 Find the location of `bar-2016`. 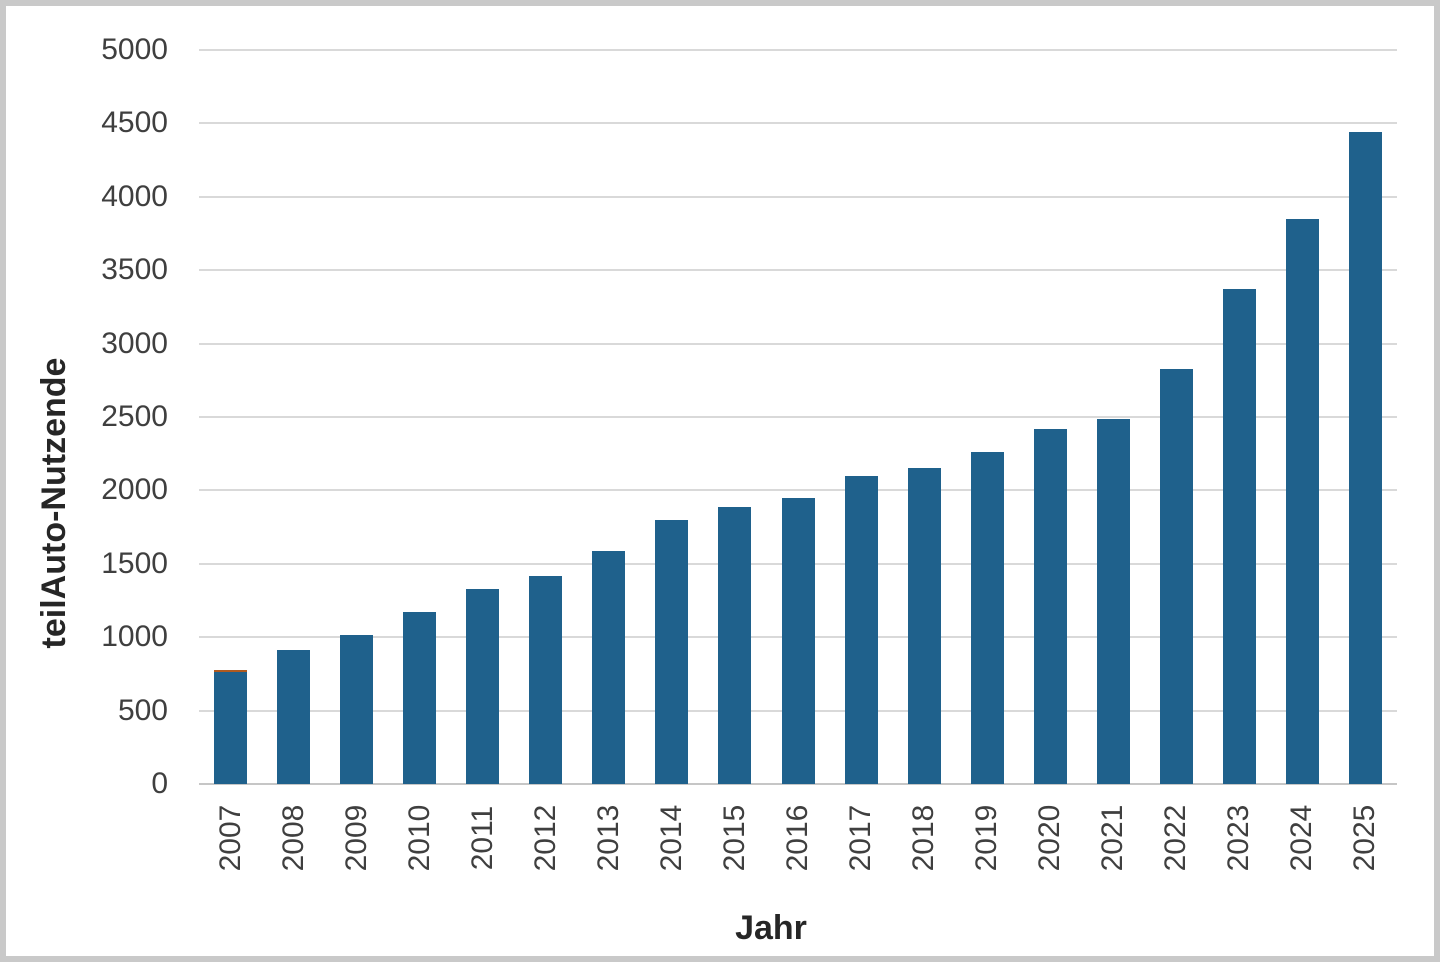

bar-2016 is located at coordinates (798, 640).